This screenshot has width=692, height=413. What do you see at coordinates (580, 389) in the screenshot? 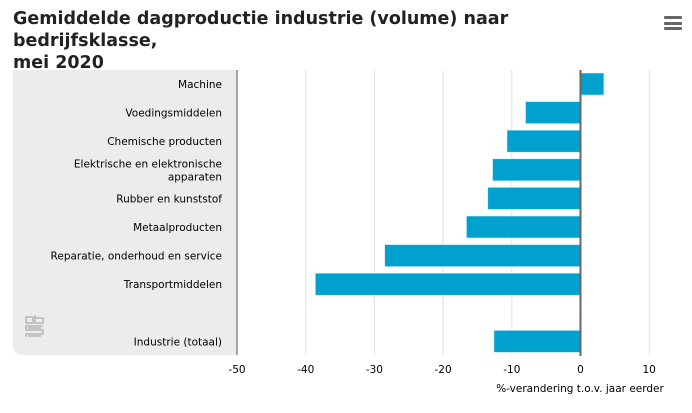
I see `x-axis-label: %-verandering t.o.v. jaar eerder` at bounding box center [580, 389].